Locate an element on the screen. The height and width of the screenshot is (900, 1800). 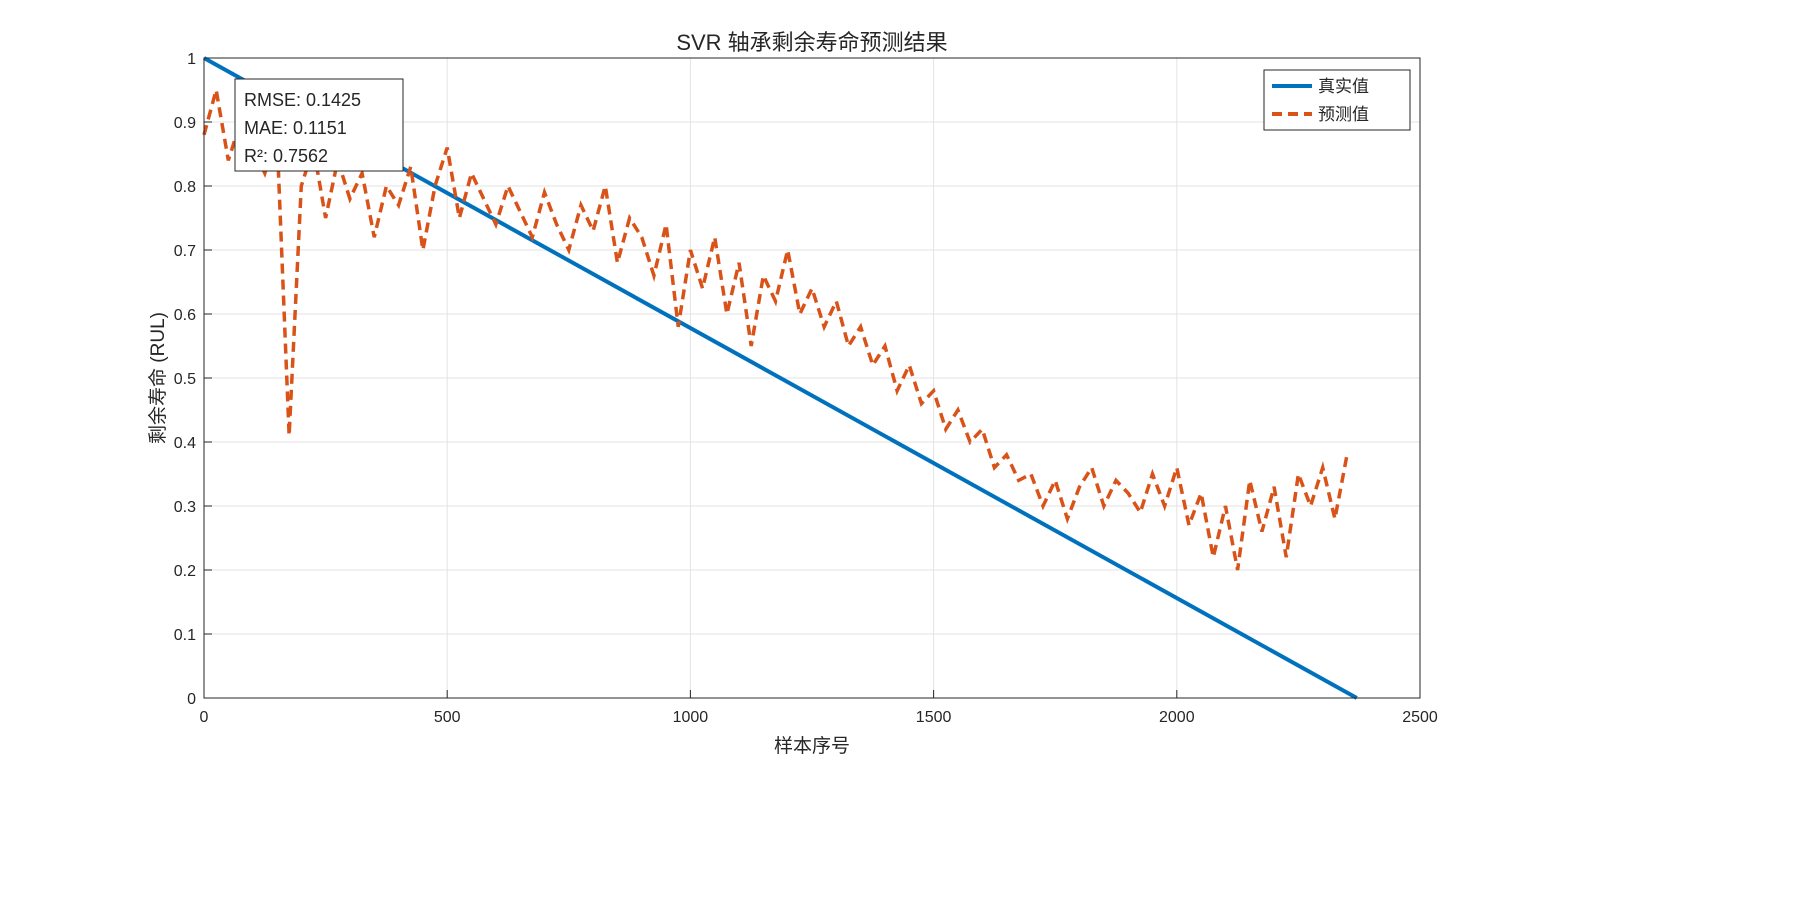
rmse-text: RMSE: 0.1425 is located at coordinates (302, 100).